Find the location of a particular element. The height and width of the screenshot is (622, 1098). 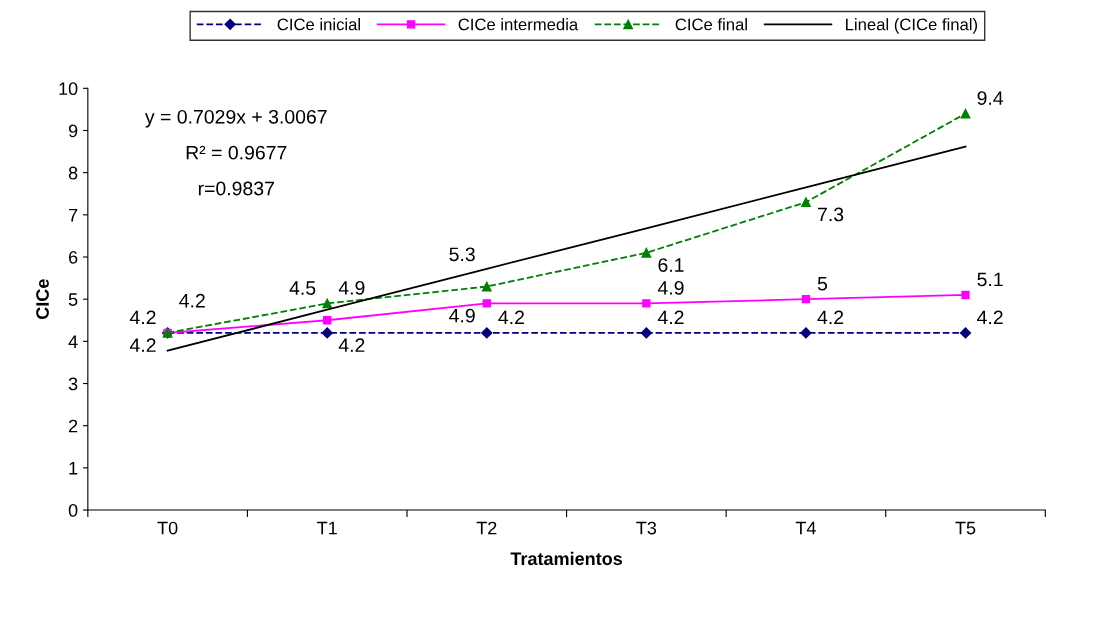

data-label: 6.1 is located at coordinates (671, 265).